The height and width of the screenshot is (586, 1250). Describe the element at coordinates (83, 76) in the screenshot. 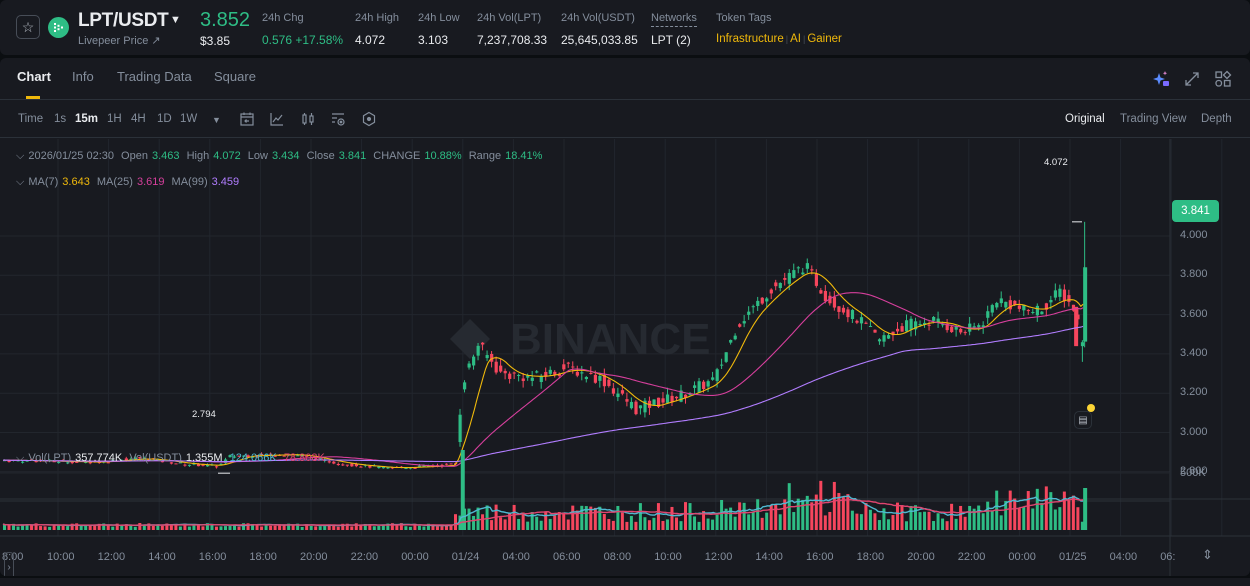

I see `tab-info: Info` at that location.